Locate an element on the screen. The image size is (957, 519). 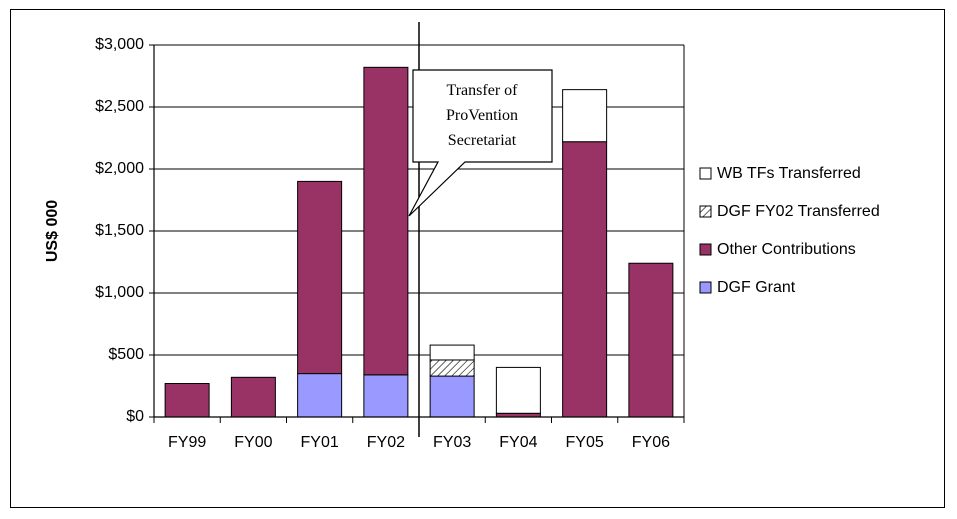
y-tick-label: $1,500 is located at coordinates (119, 230).